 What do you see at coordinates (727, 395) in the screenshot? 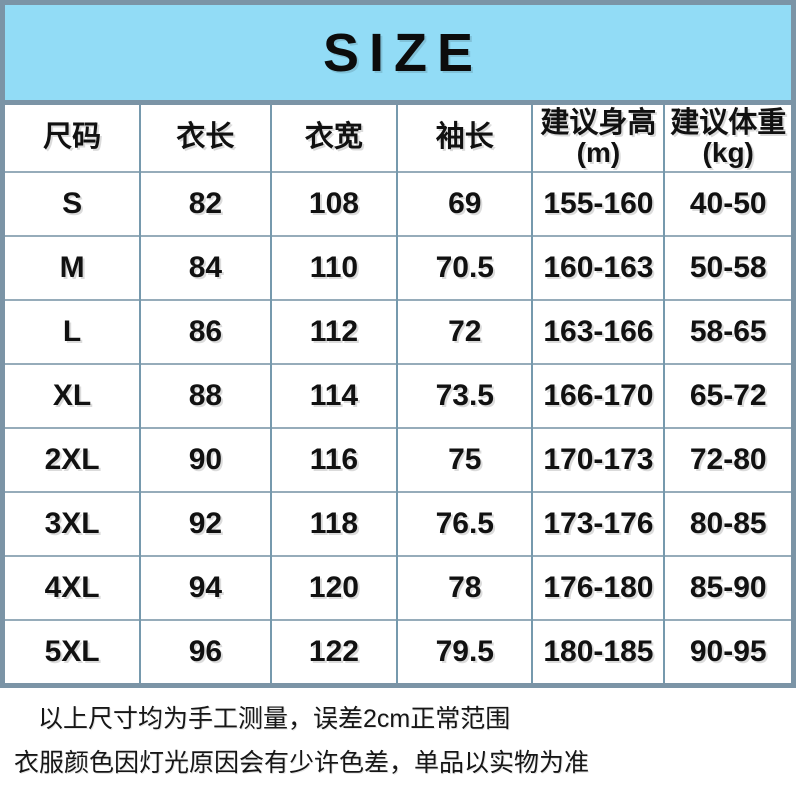
I see `table-cell: 65-72` at bounding box center [727, 395].